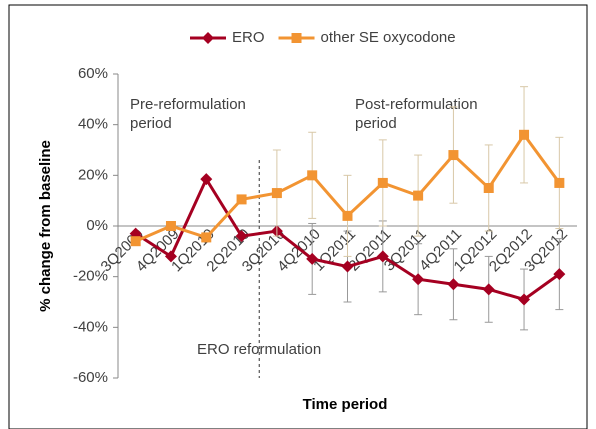  What do you see at coordinates (93, 73) in the screenshot?
I see `y-tick-label: 60%` at bounding box center [93, 73].